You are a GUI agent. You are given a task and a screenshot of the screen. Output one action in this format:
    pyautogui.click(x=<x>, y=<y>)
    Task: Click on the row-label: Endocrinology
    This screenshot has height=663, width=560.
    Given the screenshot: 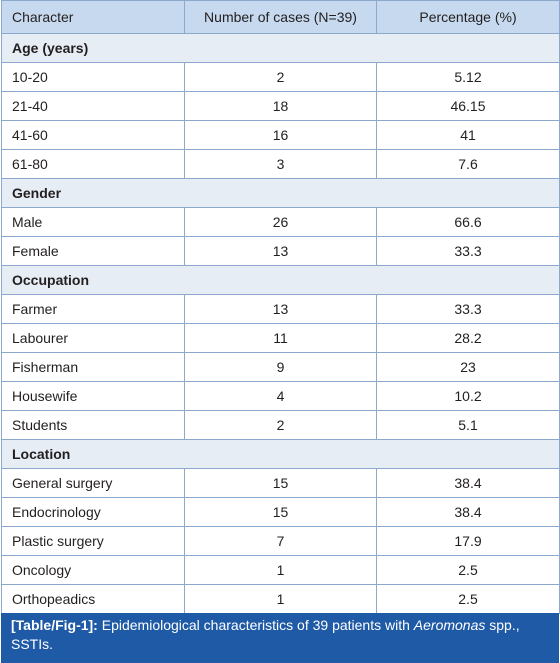 What is the action you would take?
    pyautogui.click(x=93, y=512)
    